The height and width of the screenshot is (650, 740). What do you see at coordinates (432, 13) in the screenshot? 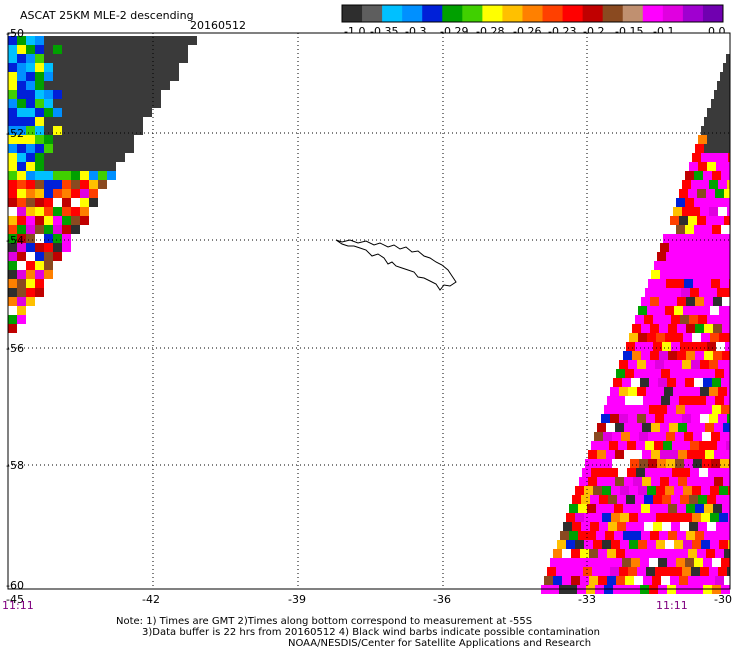
I see `colorbar-segment` at bounding box center [432, 13].